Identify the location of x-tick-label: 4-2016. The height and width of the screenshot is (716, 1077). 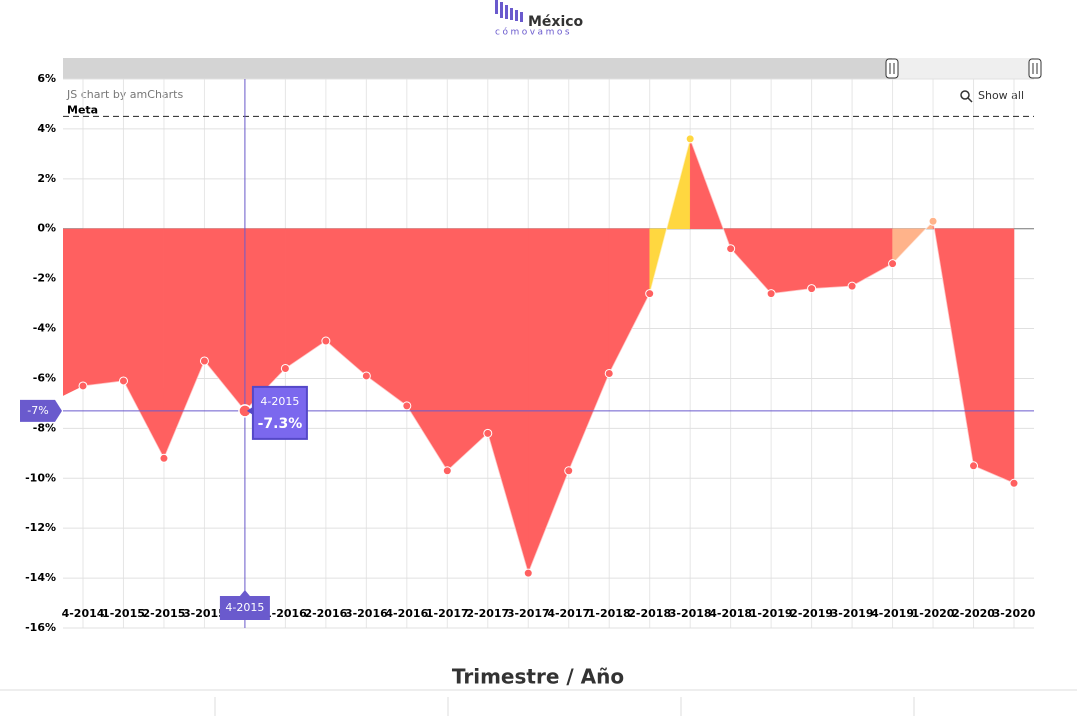
(406, 613).